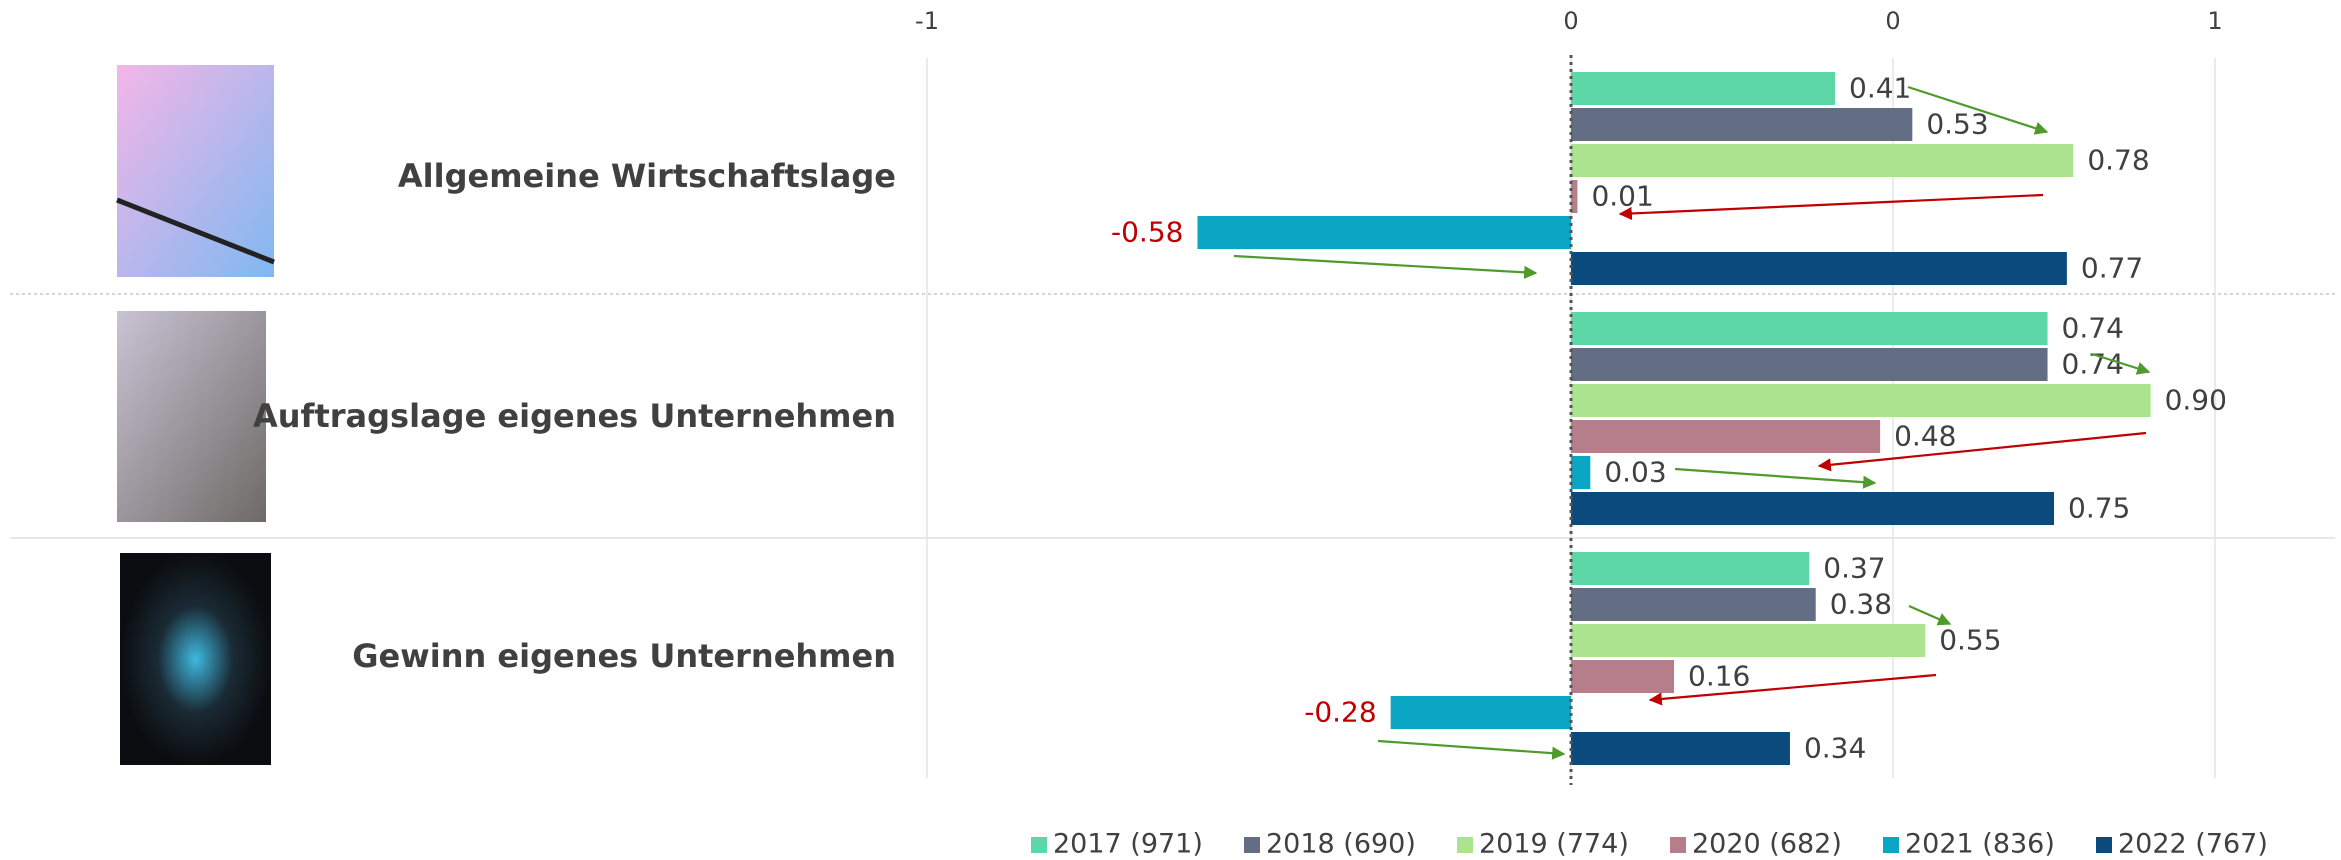 Image resolution: width=2341 pixels, height=860 pixels. I want to click on value-label: 0.75, so click(2099, 508).